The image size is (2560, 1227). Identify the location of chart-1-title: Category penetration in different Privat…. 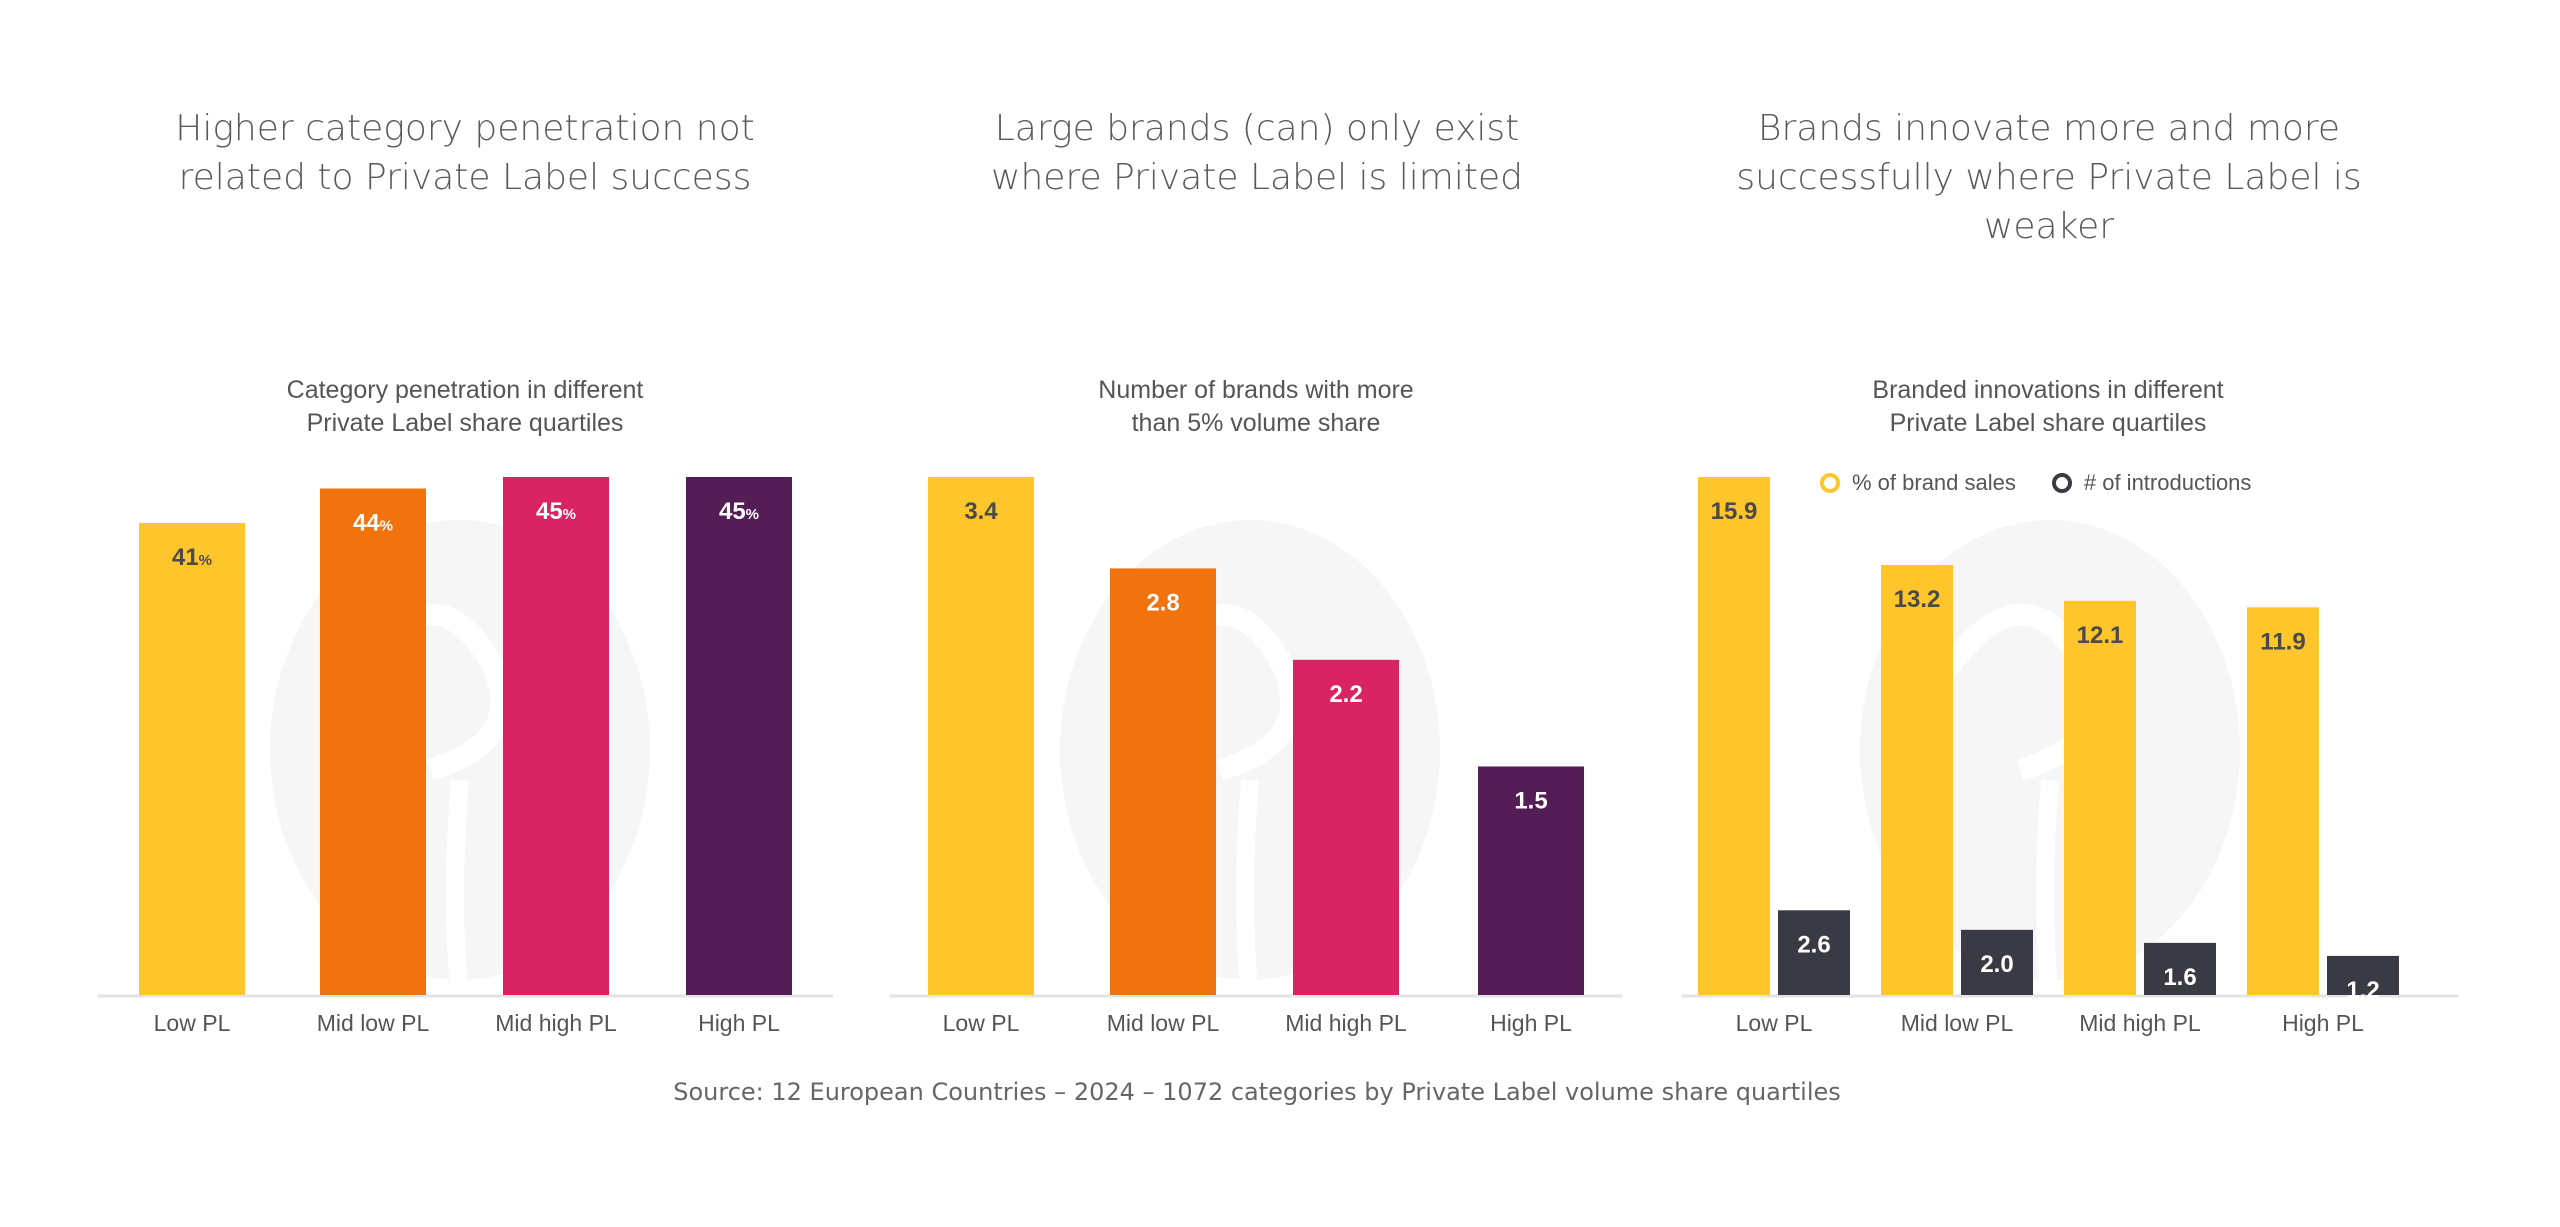
(465, 407).